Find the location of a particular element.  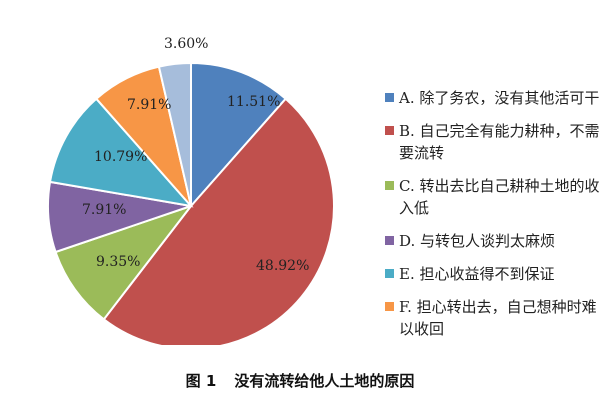

pie-slice-e is located at coordinates (121, 152).